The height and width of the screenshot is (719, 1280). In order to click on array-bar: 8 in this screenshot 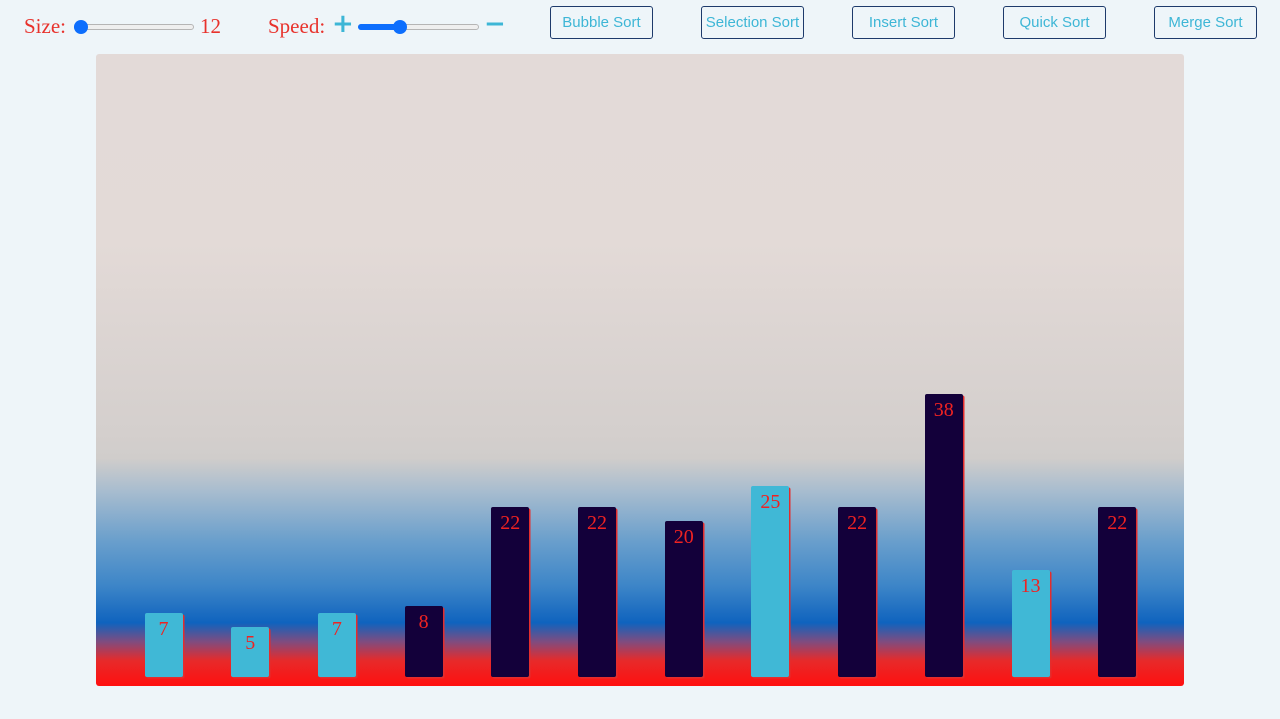, I will do `click(423, 641)`.